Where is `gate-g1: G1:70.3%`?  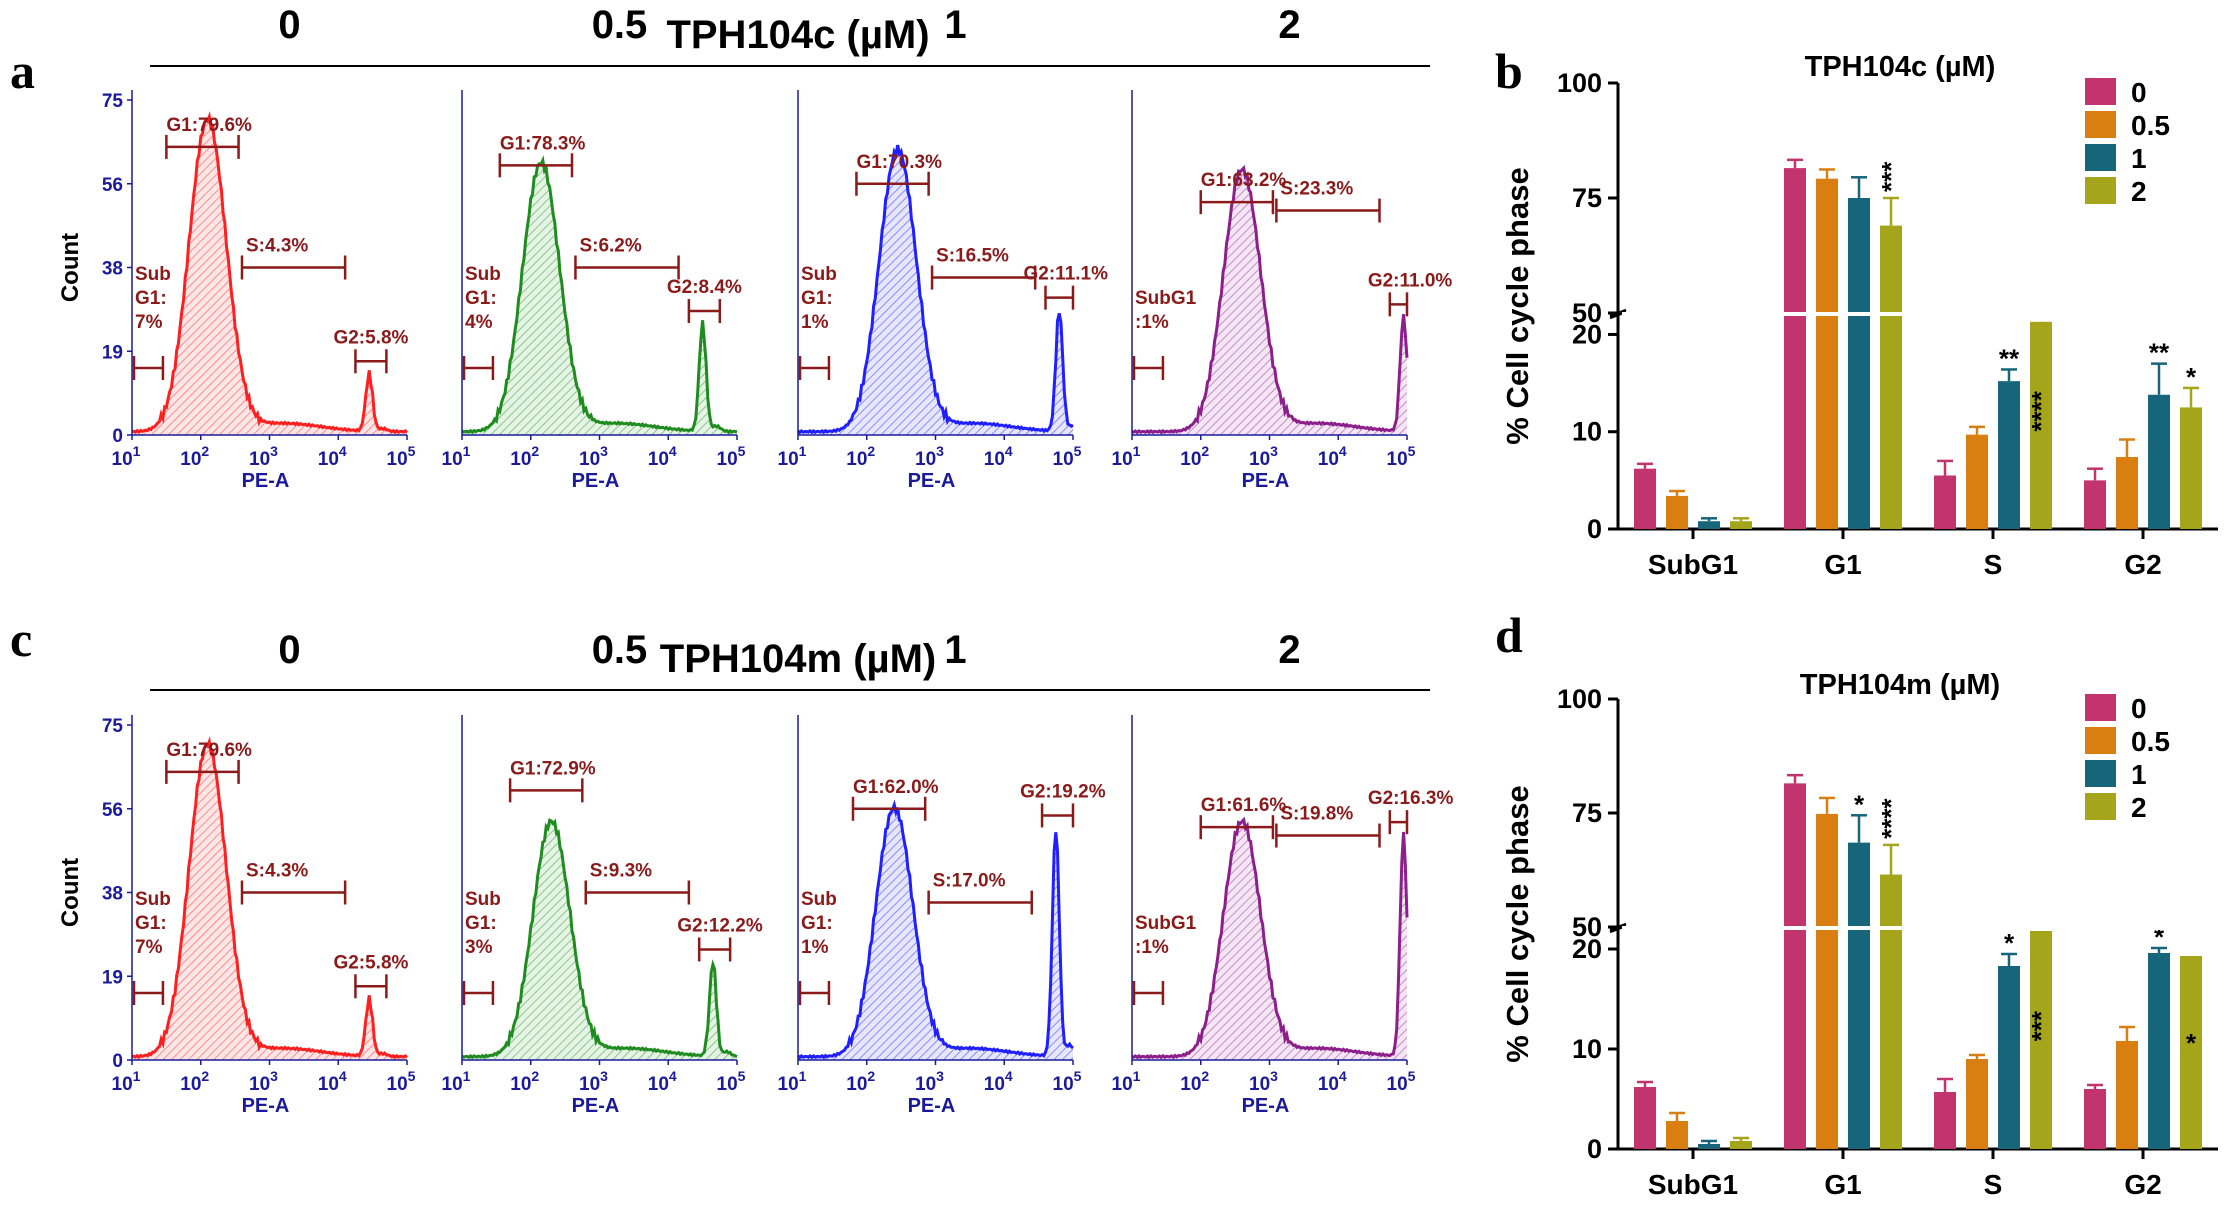 gate-g1: G1:70.3% is located at coordinates (898, 174).